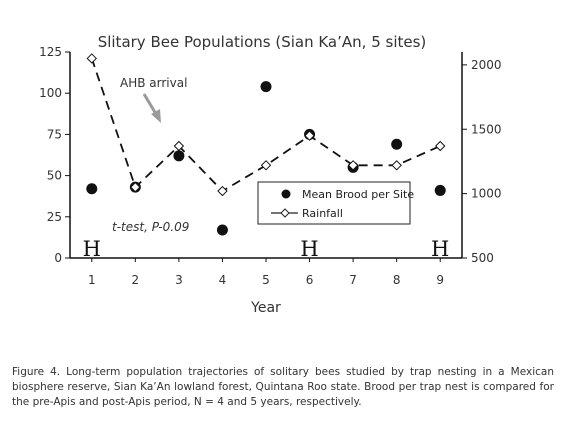 Image resolution: width=566 pixels, height=427 pixels. Describe the element at coordinates (92, 280) in the screenshot. I see `x-tick-label: 1` at that location.